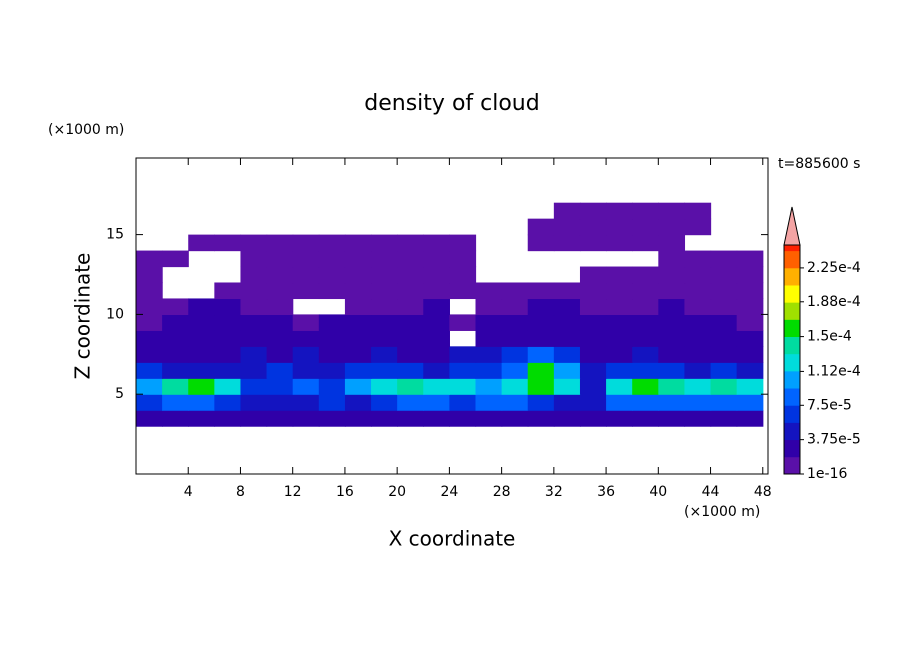 The width and height of the screenshot is (904, 654). What do you see at coordinates (397, 492) in the screenshot?
I see `x-tick-label: 20` at bounding box center [397, 492].